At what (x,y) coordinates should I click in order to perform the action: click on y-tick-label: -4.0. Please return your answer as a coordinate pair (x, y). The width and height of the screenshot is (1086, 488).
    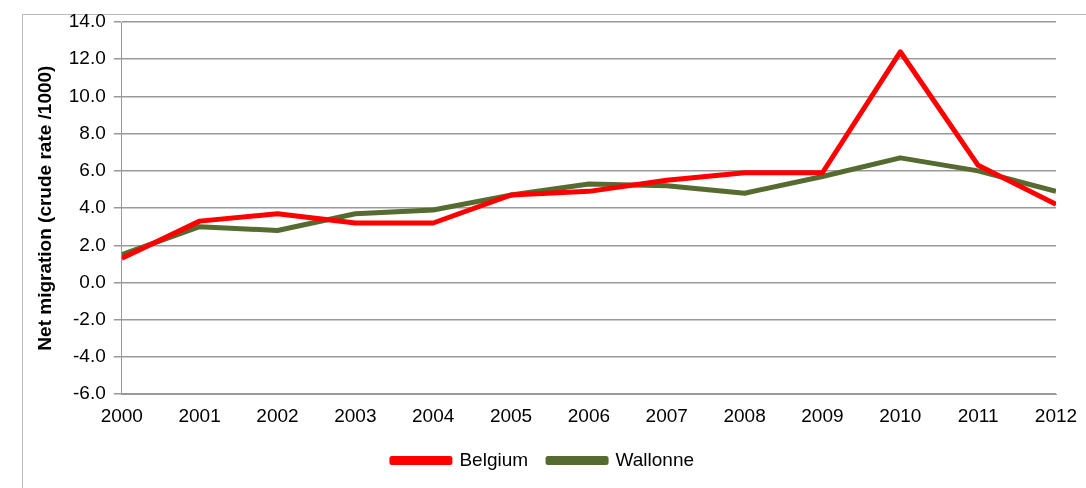
    Looking at the image, I should click on (89, 356).